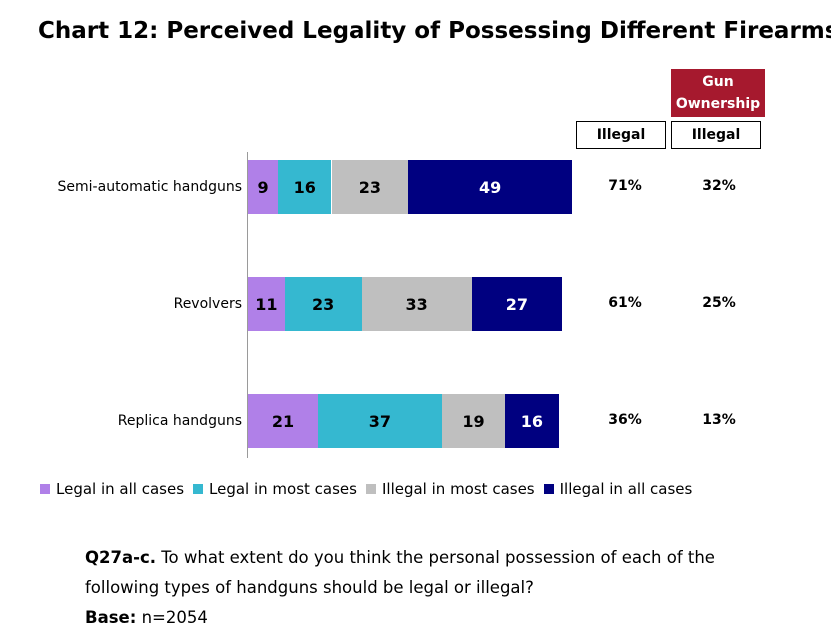 Image resolution: width=831 pixels, height=644 pixels. What do you see at coordinates (621, 135) in the screenshot?
I see `illegal-column-header: Illegal` at bounding box center [621, 135].